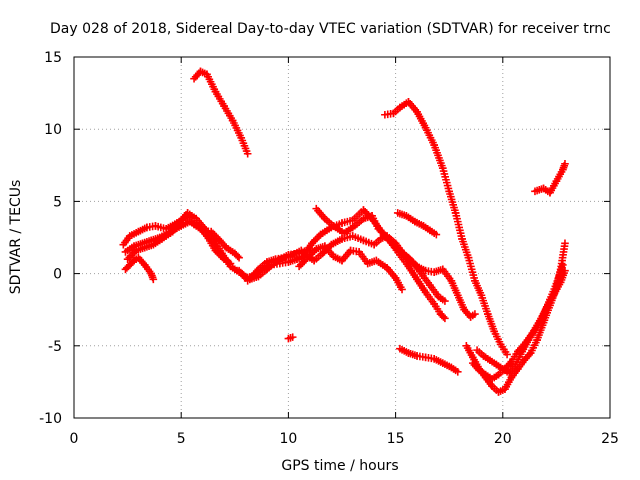 This screenshot has width=640, height=480. What do you see at coordinates (396, 439) in the screenshot?
I see `x-tick-label: 15` at bounding box center [396, 439].